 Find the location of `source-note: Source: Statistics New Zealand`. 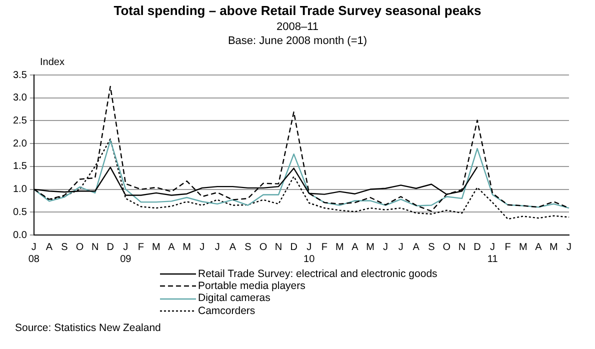

source-note: Source: Statistics New Zealand is located at coordinates (88, 328).